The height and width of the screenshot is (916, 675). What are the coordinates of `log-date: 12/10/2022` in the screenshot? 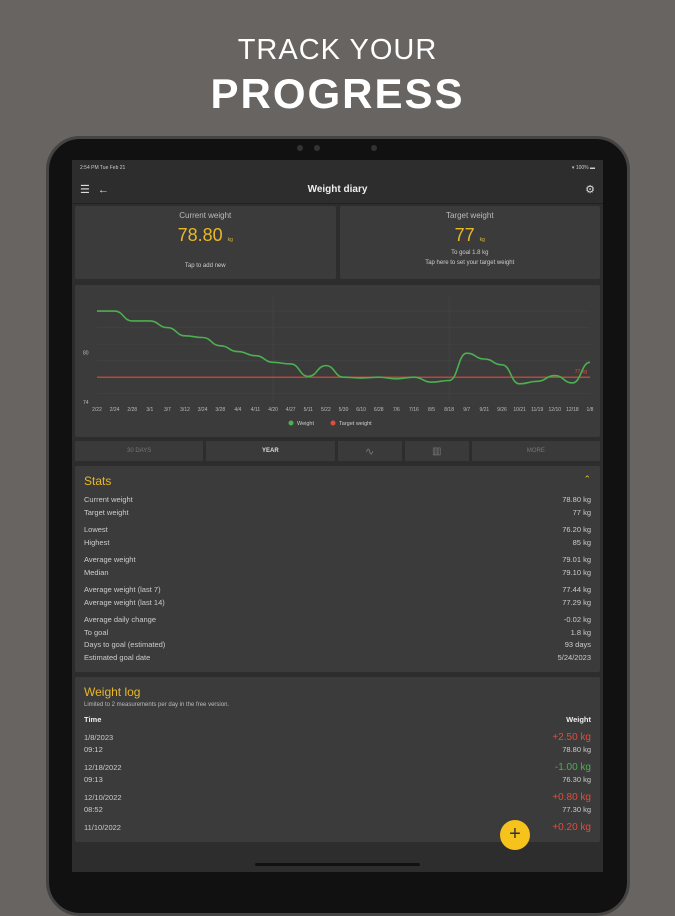 It's located at (103, 797).